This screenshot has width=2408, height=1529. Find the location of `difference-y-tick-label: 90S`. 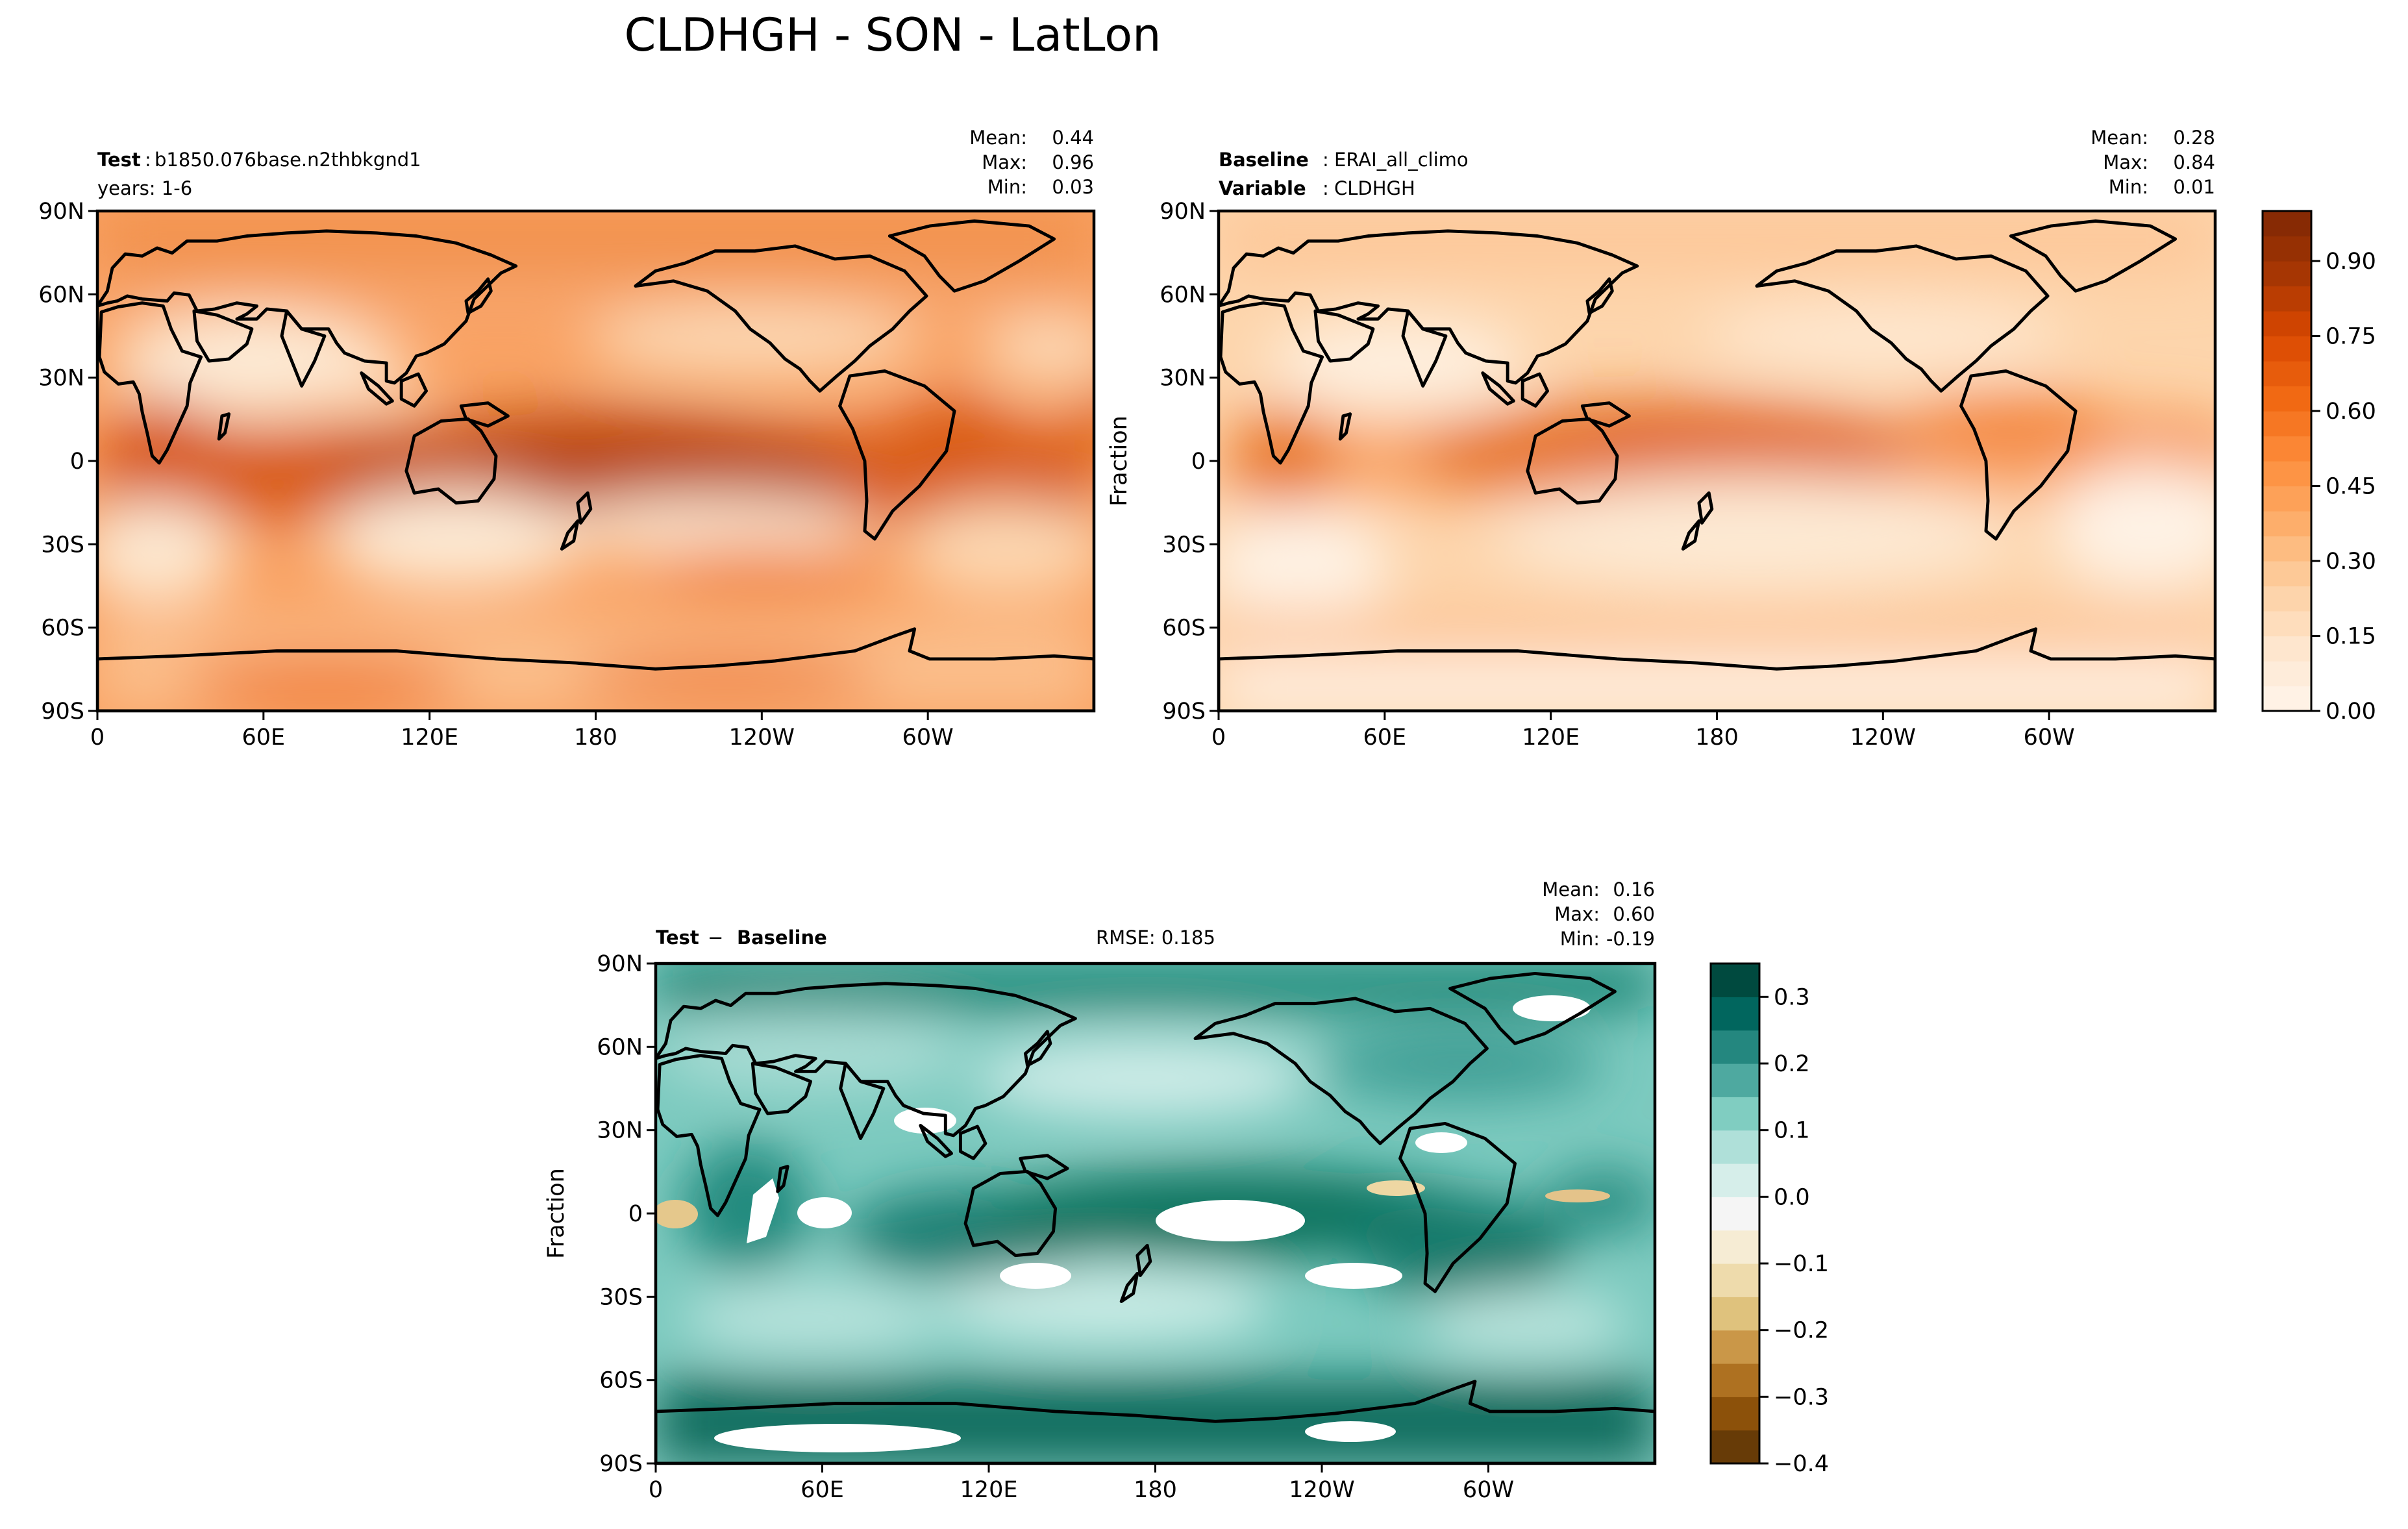

difference-y-tick-label: 90S is located at coordinates (621, 1464).